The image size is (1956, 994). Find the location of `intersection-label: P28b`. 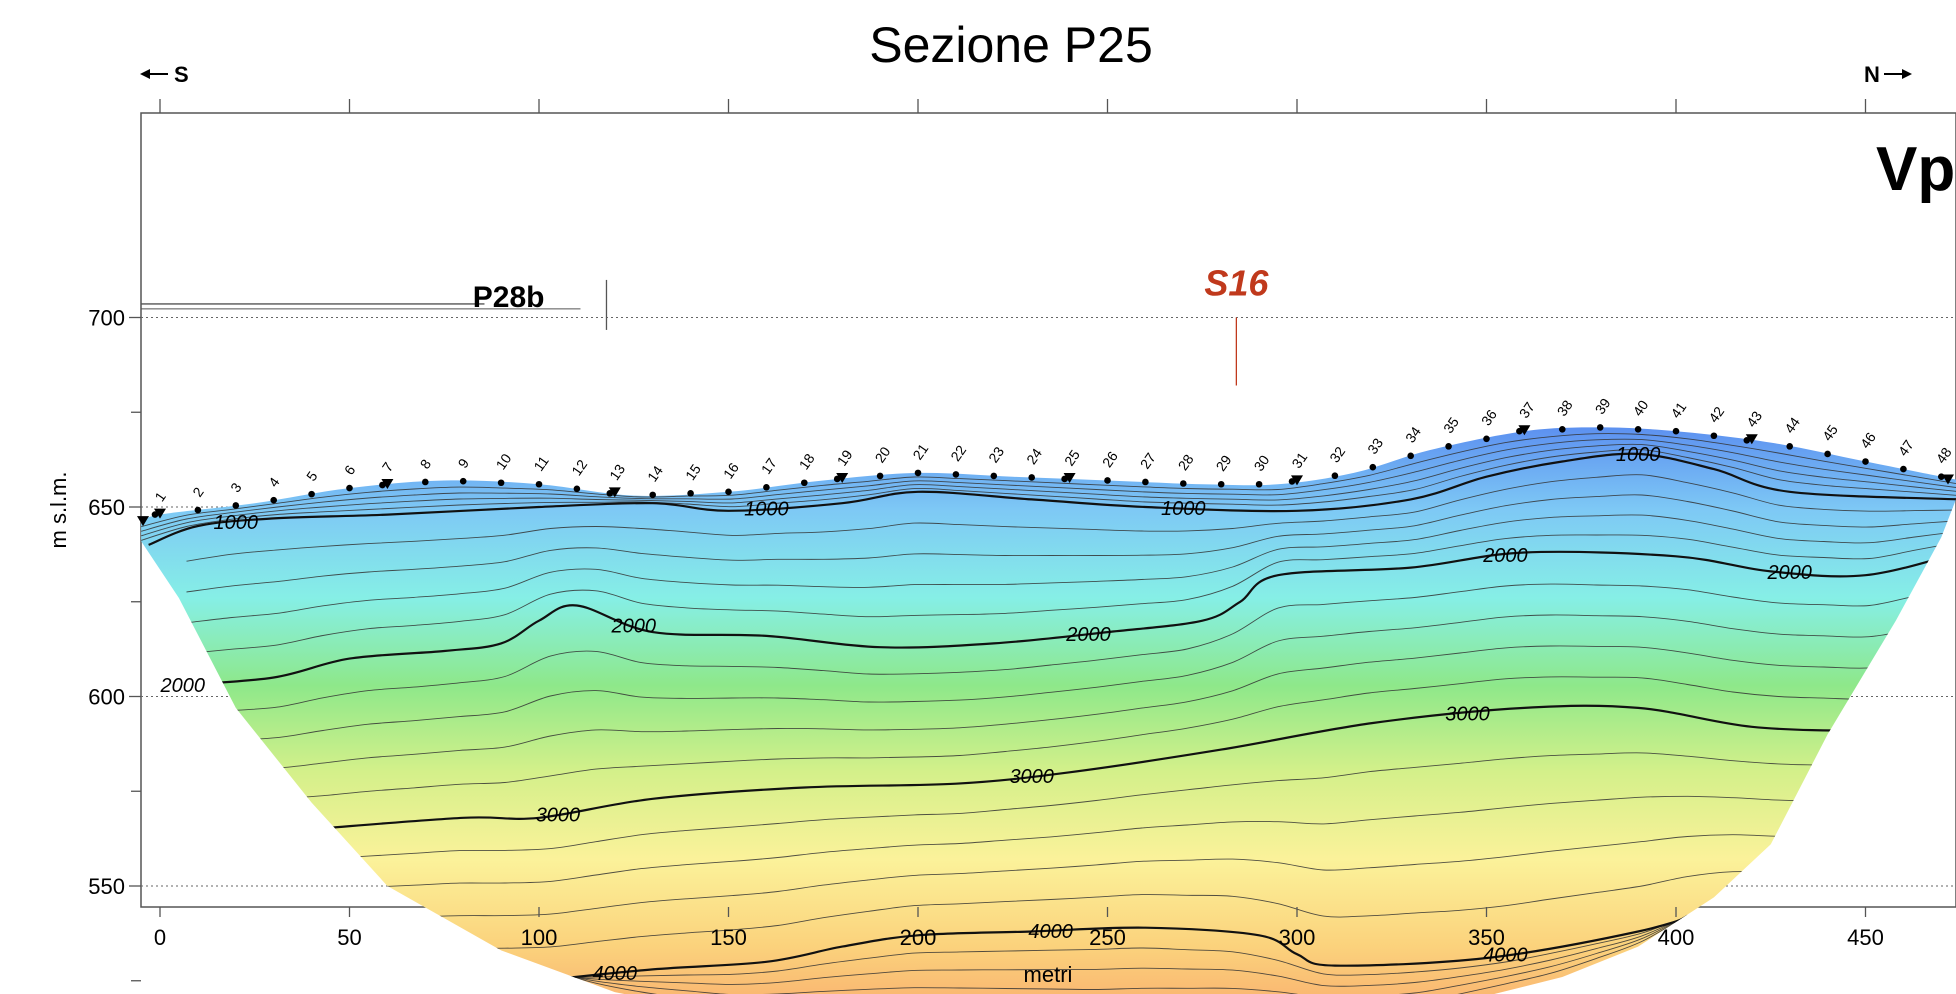

intersection-label: P28b is located at coordinates (509, 297).